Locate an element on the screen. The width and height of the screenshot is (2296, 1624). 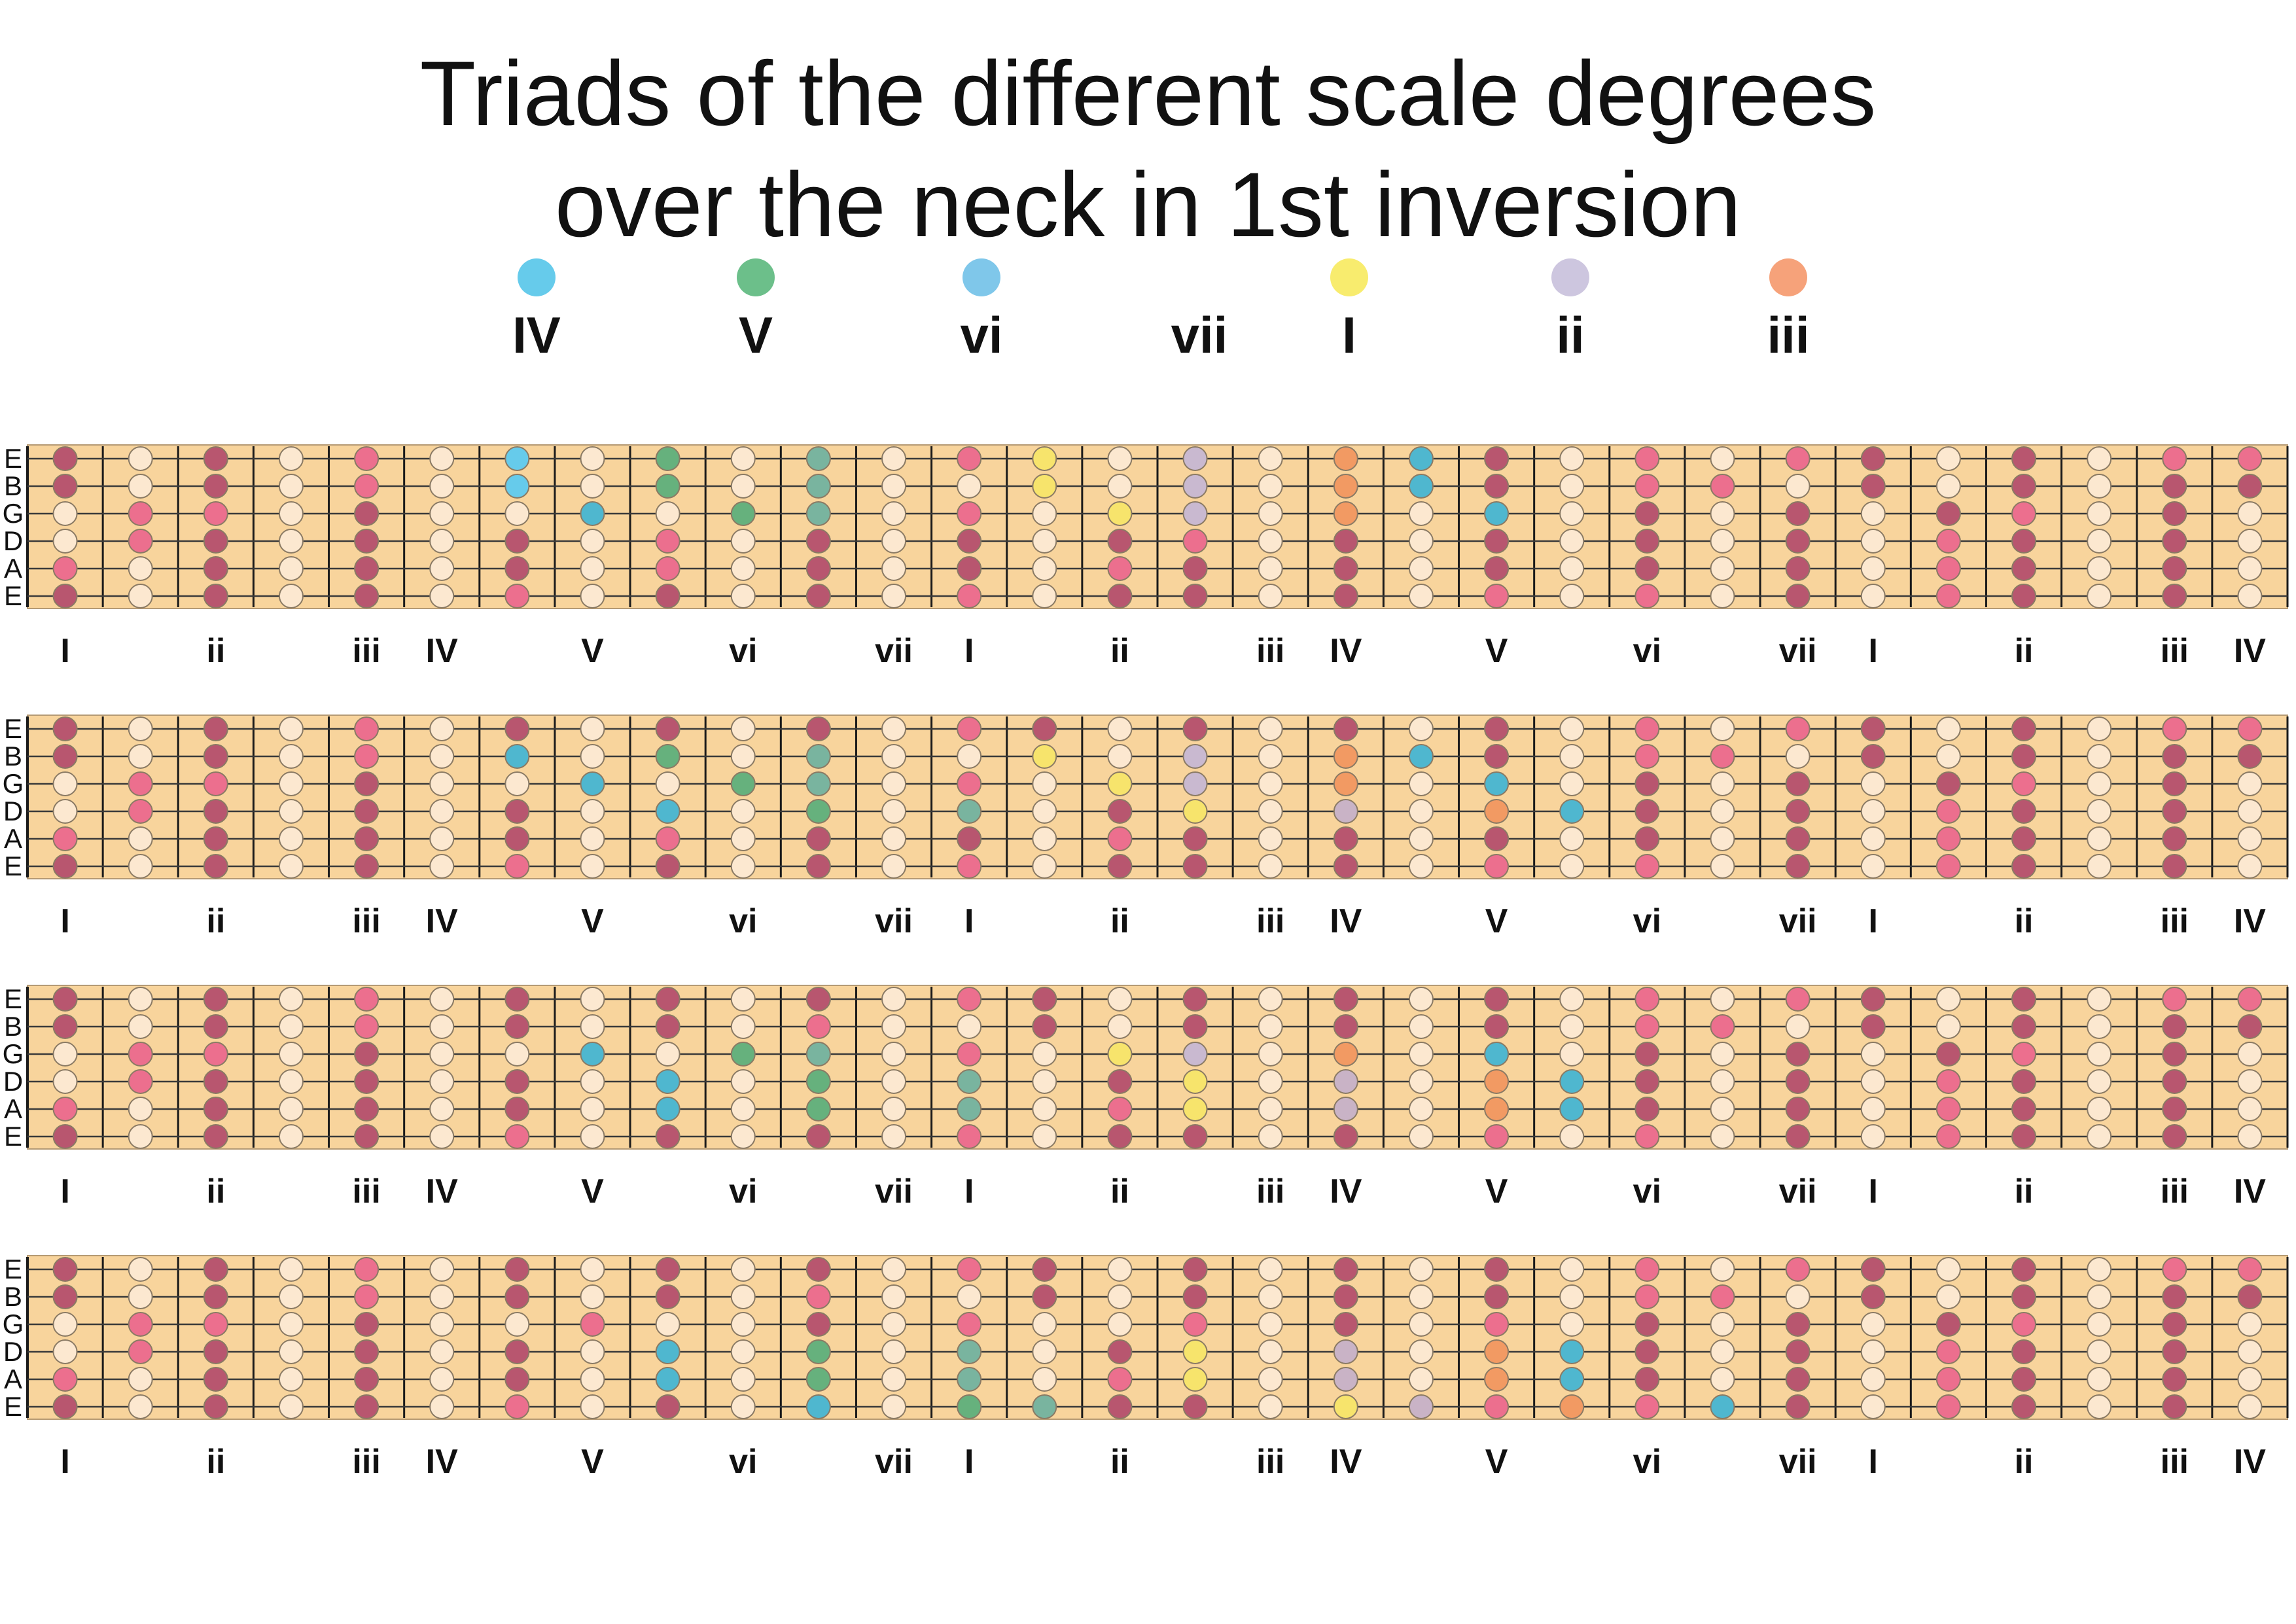
degree-label: IV is located at coordinates (1346, 1191).